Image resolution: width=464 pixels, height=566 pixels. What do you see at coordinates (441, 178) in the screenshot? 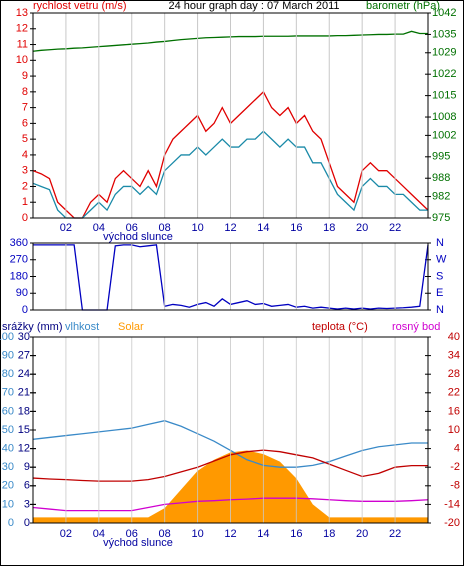
I see `y2-tick-label: 988` at bounding box center [441, 178].